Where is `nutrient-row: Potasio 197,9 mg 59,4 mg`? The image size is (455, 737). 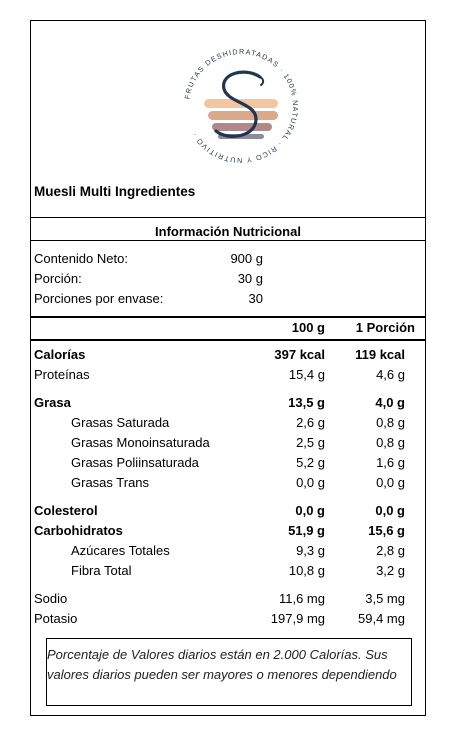
nutrient-row: Potasio 197,9 mg 59,4 mg is located at coordinates (228, 621).